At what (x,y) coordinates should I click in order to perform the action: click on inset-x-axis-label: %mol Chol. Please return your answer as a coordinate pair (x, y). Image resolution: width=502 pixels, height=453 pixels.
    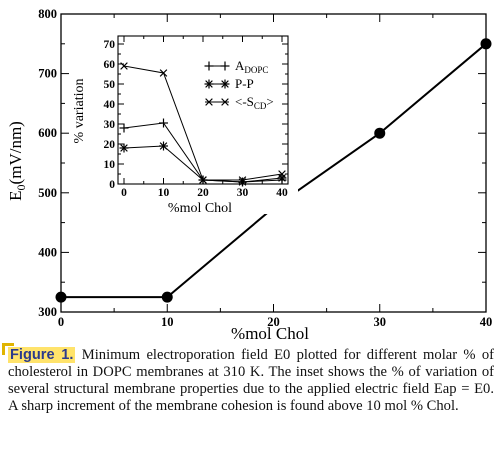
    Looking at the image, I should click on (200, 208).